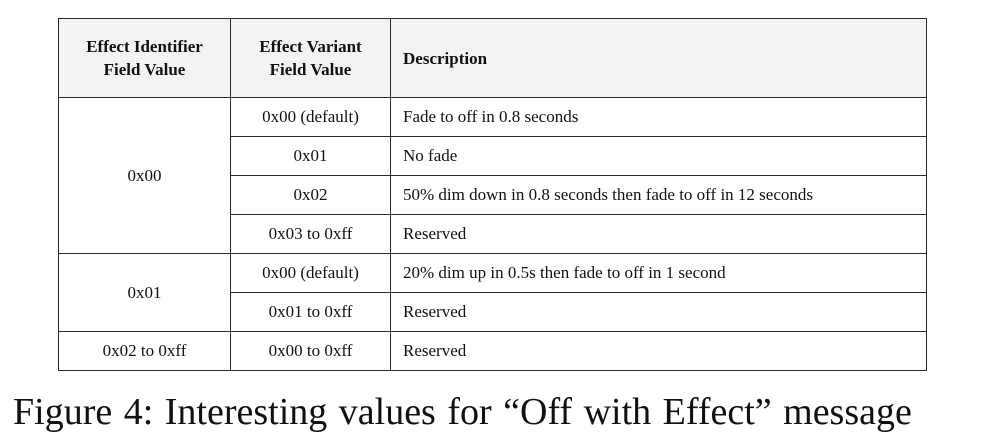 Image resolution: width=982 pixels, height=443 pixels. Describe the element at coordinates (658, 117) in the screenshot. I see `description-cell: Fade to off in 0.8 seconds` at that location.